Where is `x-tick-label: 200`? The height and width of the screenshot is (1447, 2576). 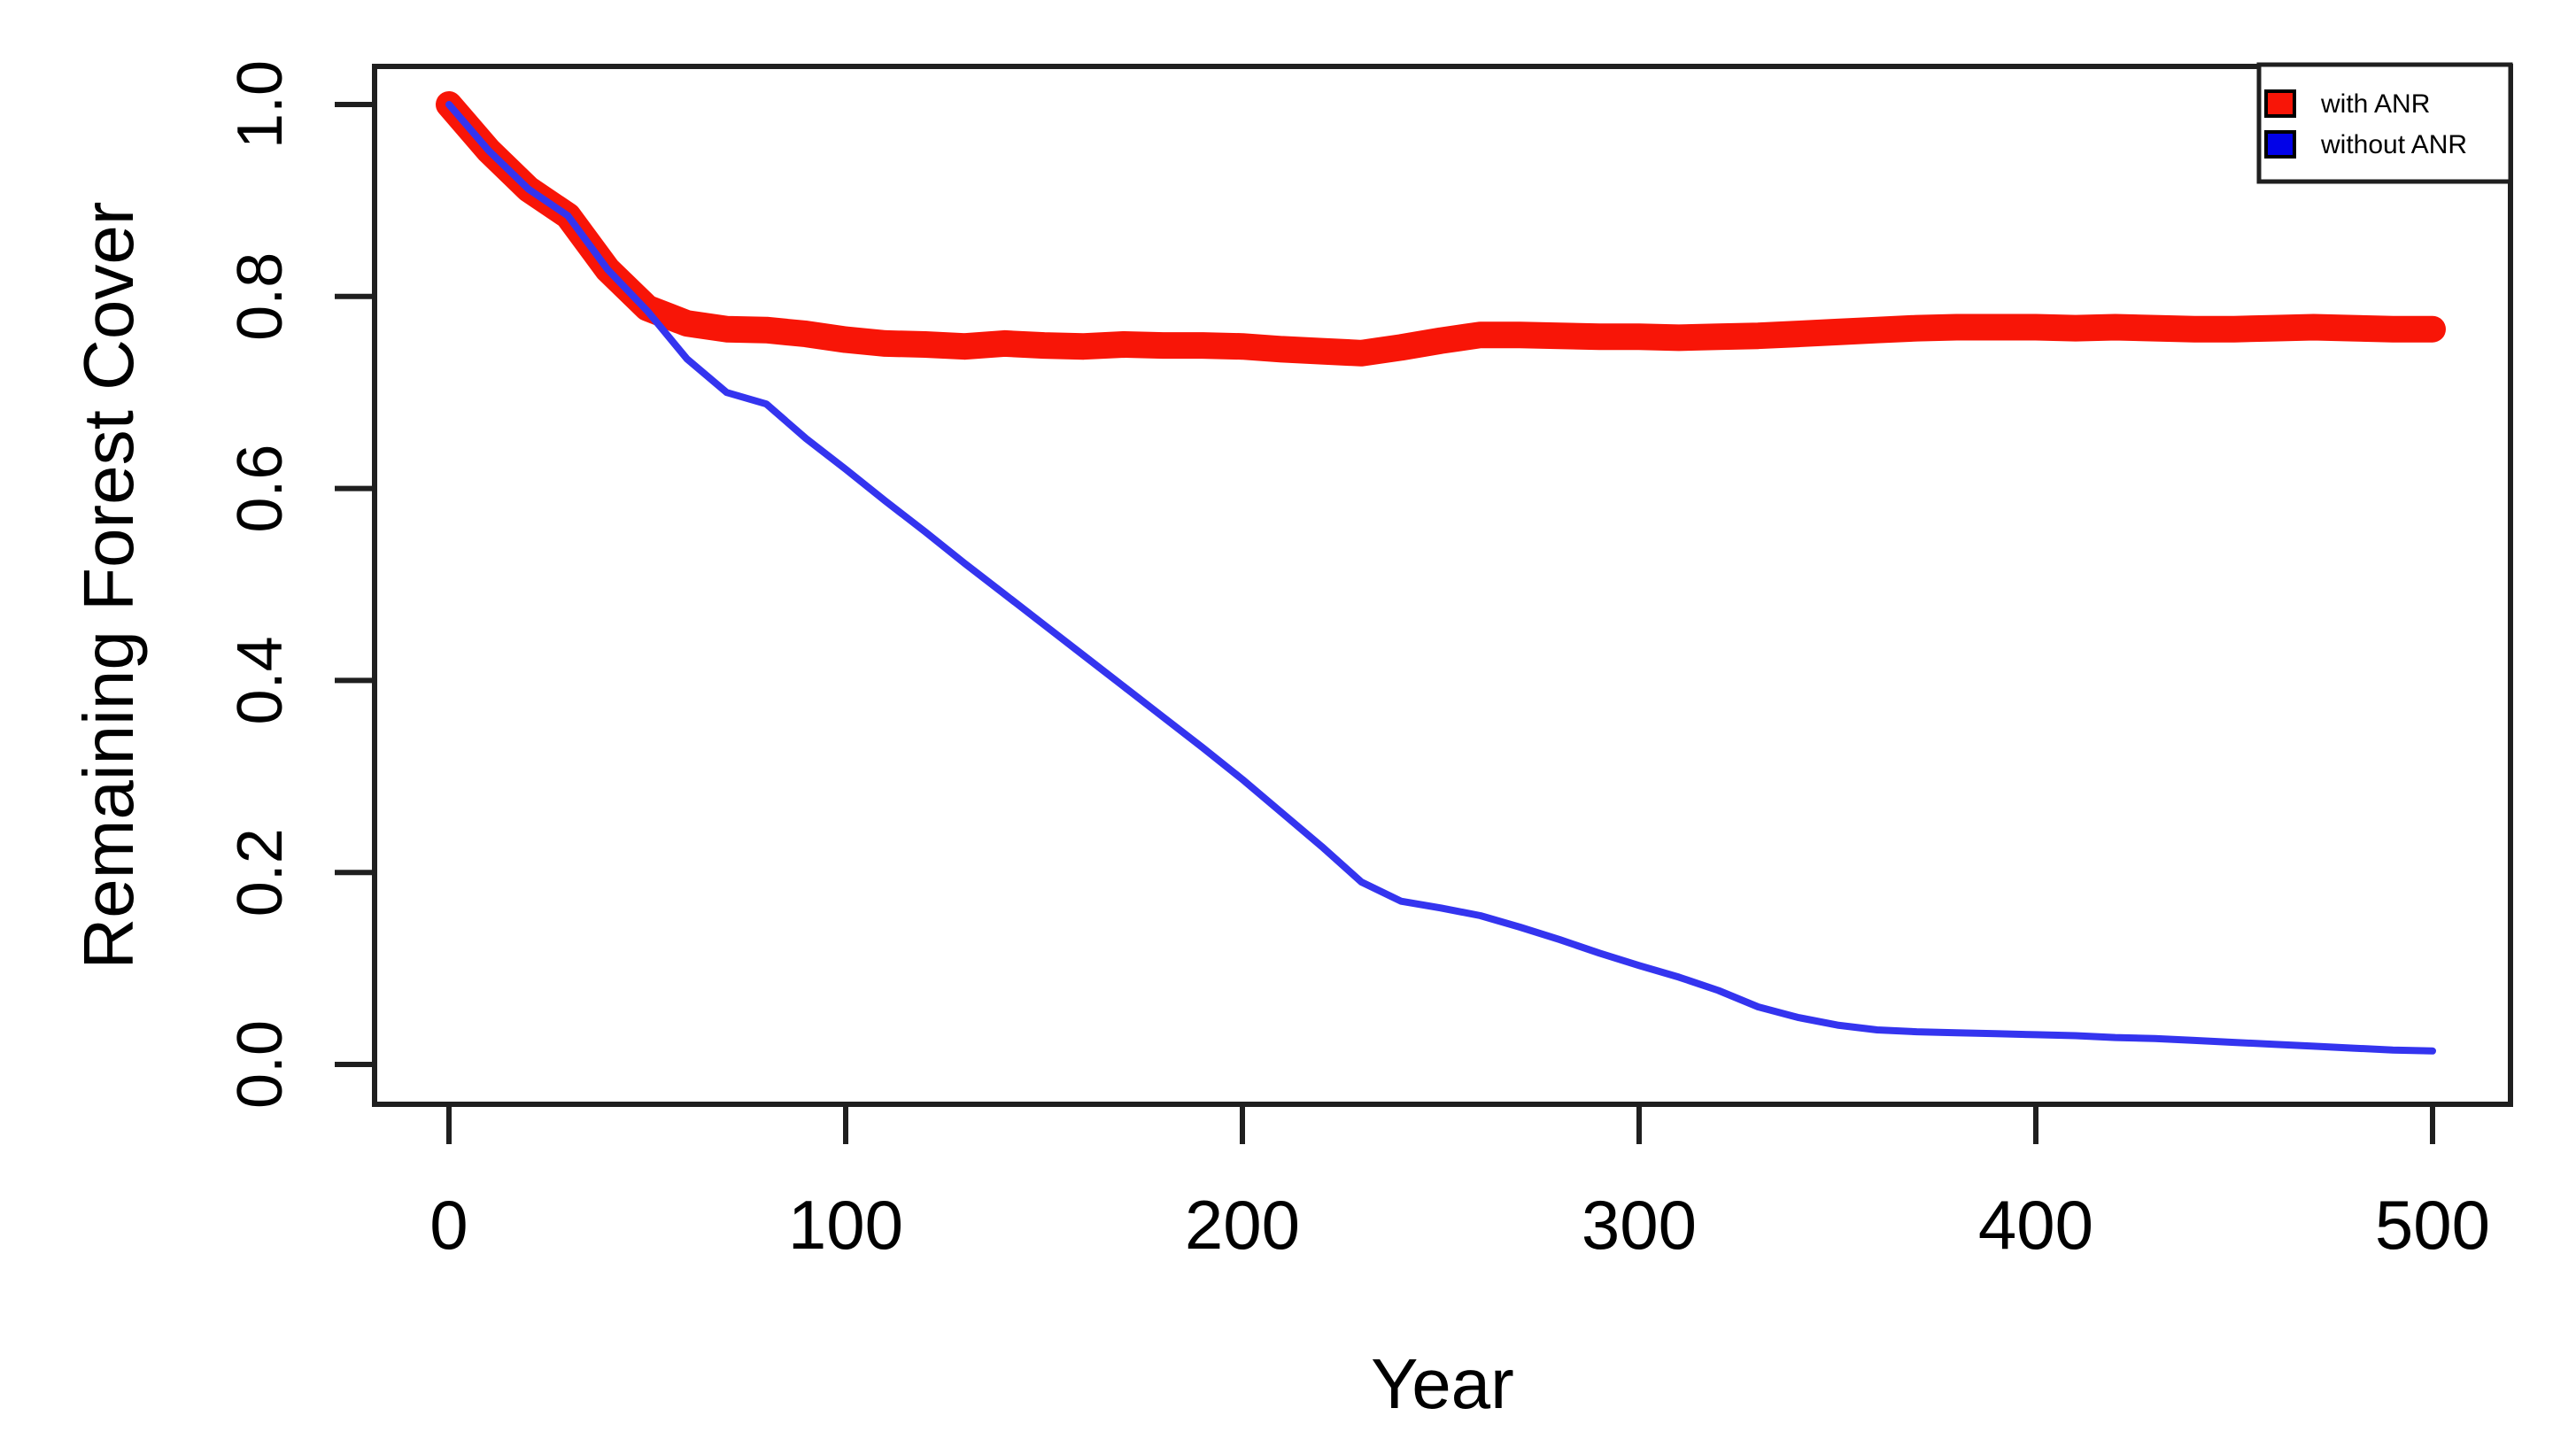
x-tick-label: 200 is located at coordinates (1242, 1225).